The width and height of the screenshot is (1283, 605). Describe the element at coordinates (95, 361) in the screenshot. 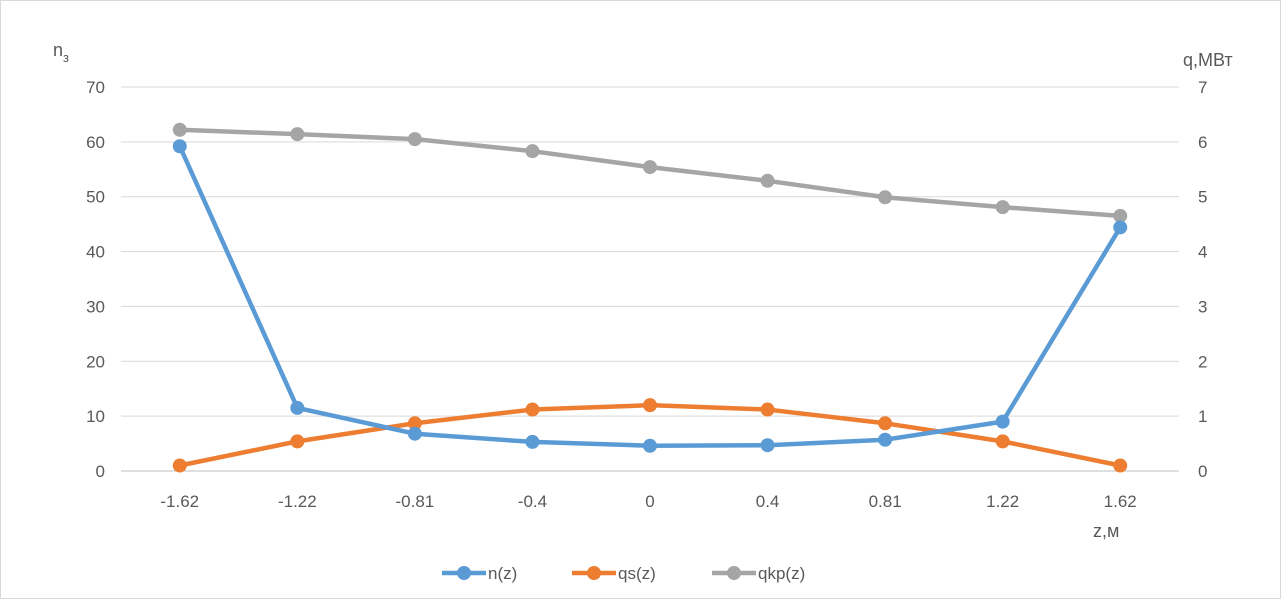

I see `left-tick-label: 20` at that location.